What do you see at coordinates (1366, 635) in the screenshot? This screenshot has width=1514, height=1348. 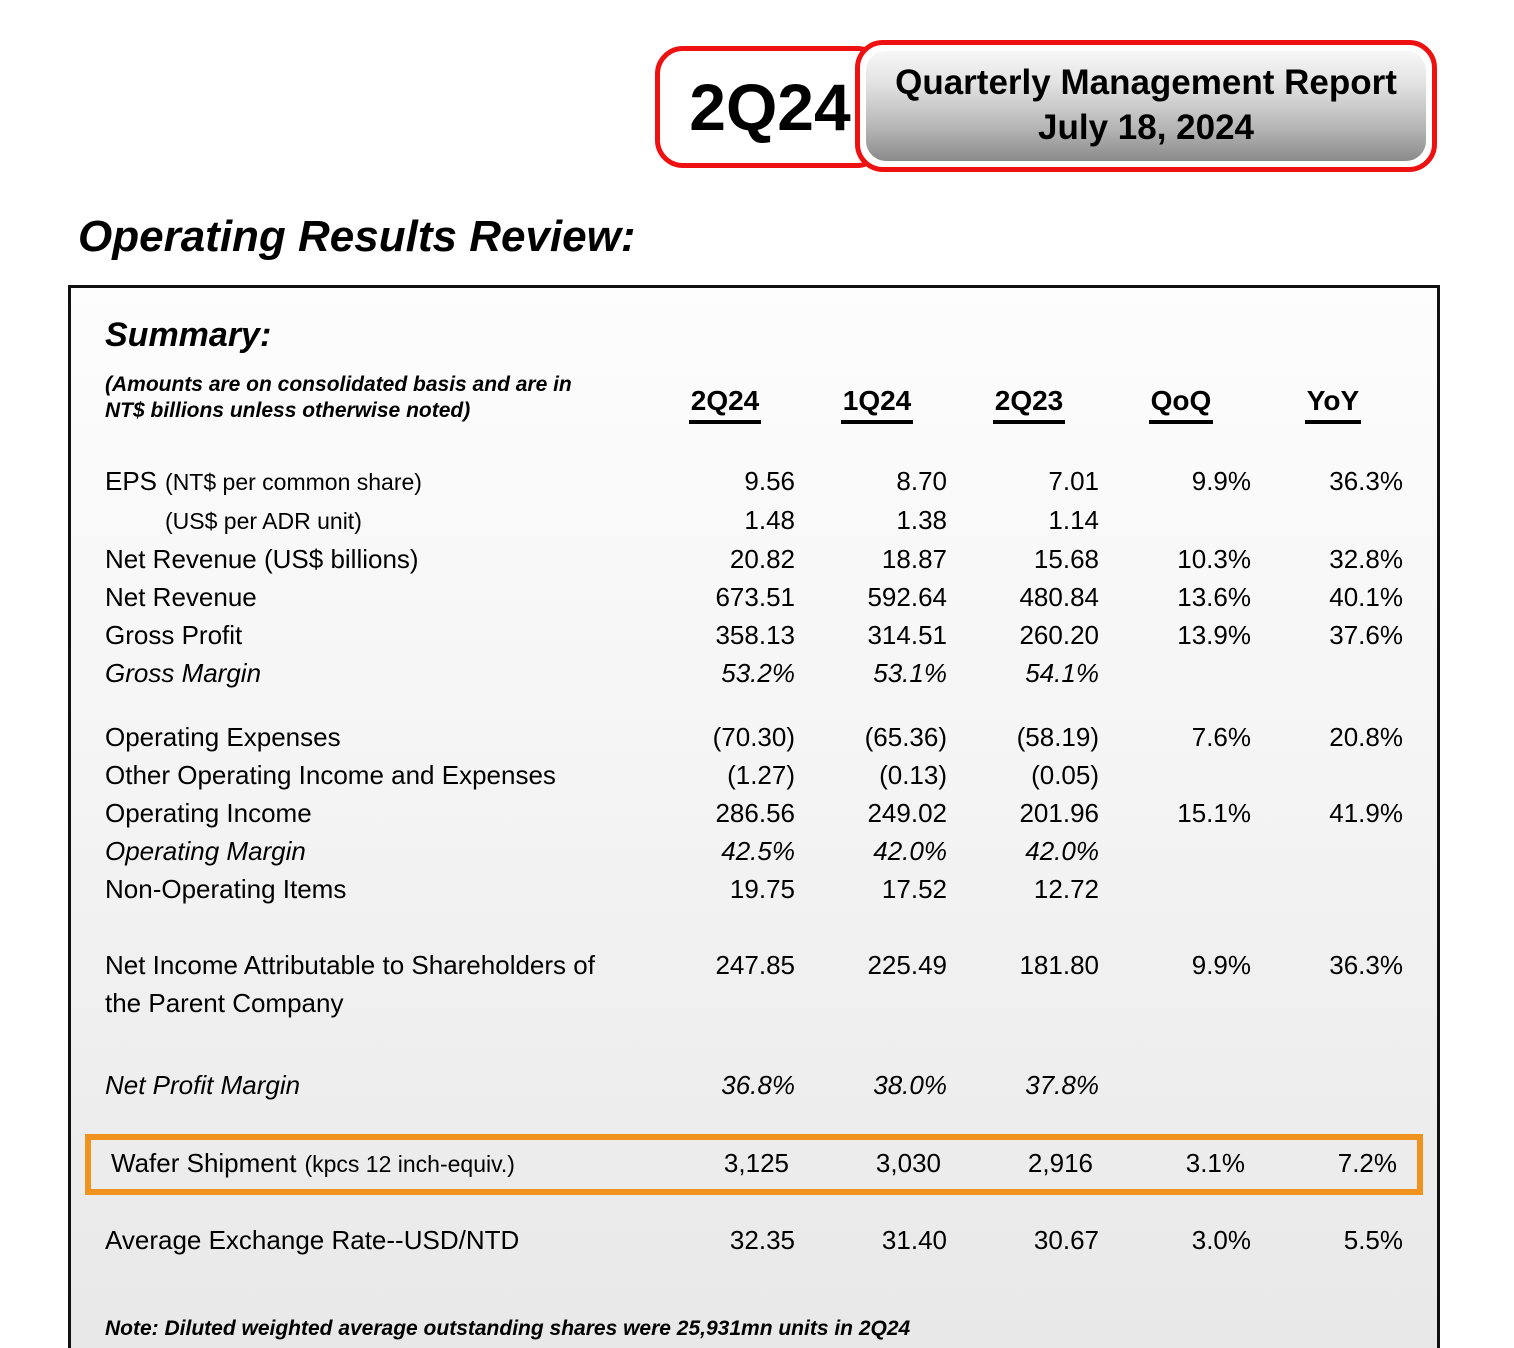 I see `cell-yoy: 37.6%` at bounding box center [1366, 635].